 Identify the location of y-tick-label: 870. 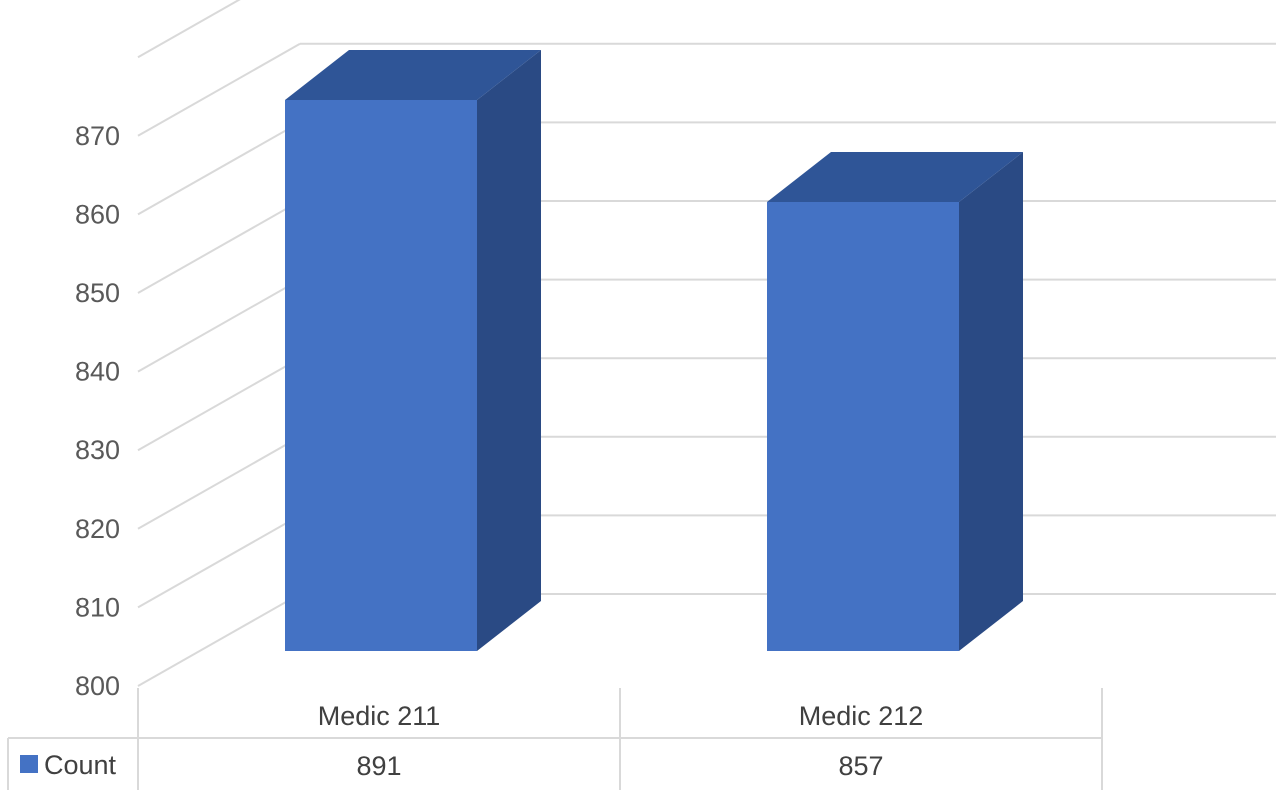
(97, 136).